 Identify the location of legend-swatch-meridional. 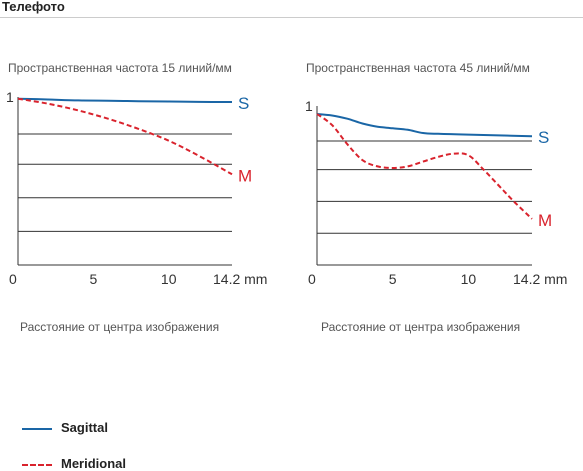
(37, 465).